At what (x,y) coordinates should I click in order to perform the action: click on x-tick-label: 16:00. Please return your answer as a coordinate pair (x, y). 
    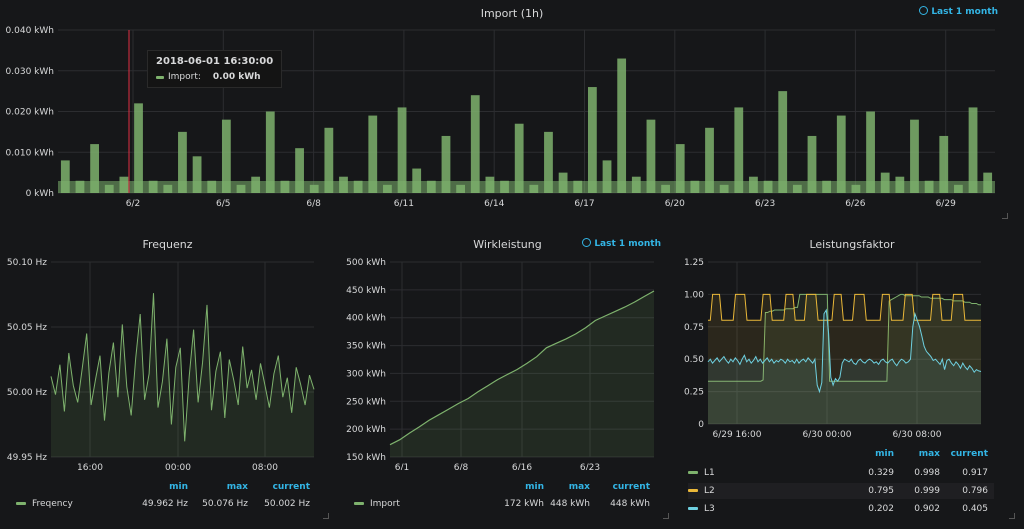
    Looking at the image, I should click on (90, 466).